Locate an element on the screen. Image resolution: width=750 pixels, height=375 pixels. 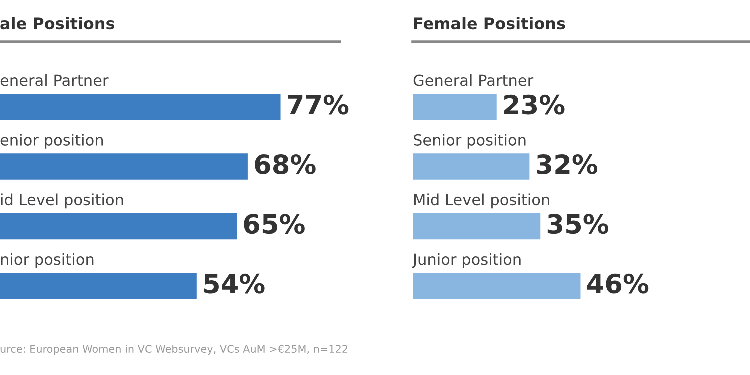
chart-title: ale Positions is located at coordinates (57, 23).